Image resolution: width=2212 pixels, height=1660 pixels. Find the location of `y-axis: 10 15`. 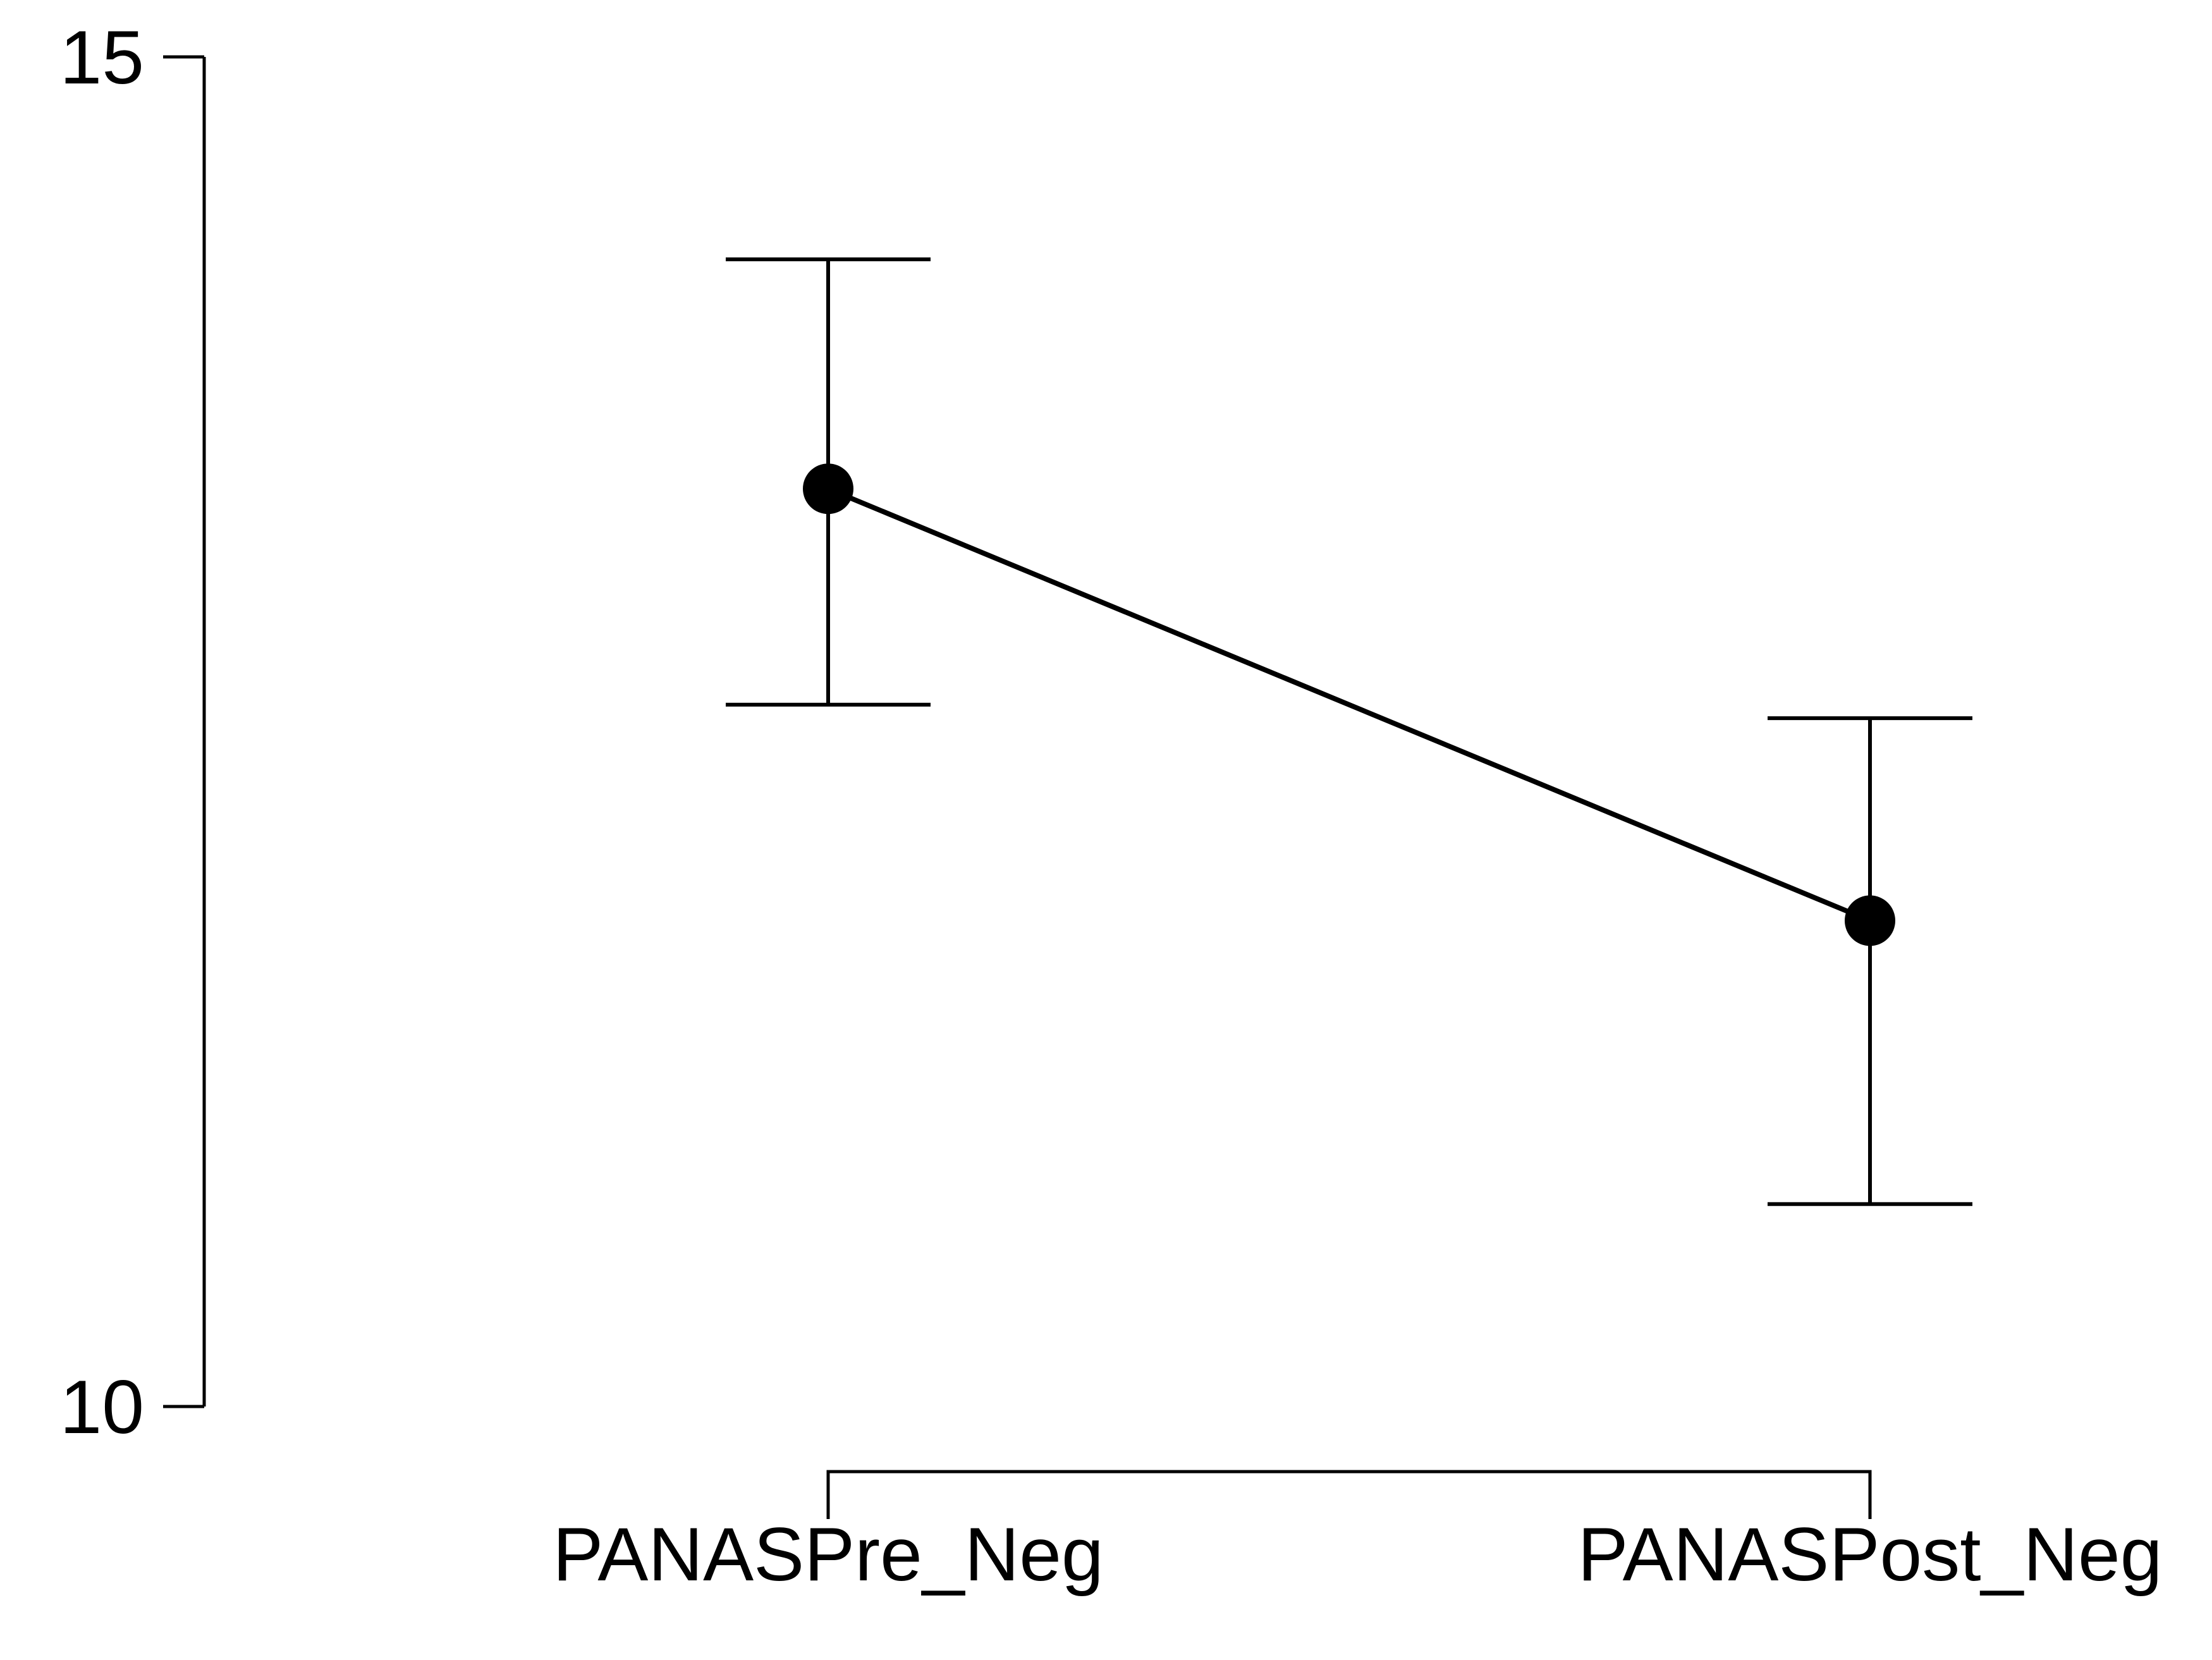

y-axis: 10 15 is located at coordinates (133, 732).